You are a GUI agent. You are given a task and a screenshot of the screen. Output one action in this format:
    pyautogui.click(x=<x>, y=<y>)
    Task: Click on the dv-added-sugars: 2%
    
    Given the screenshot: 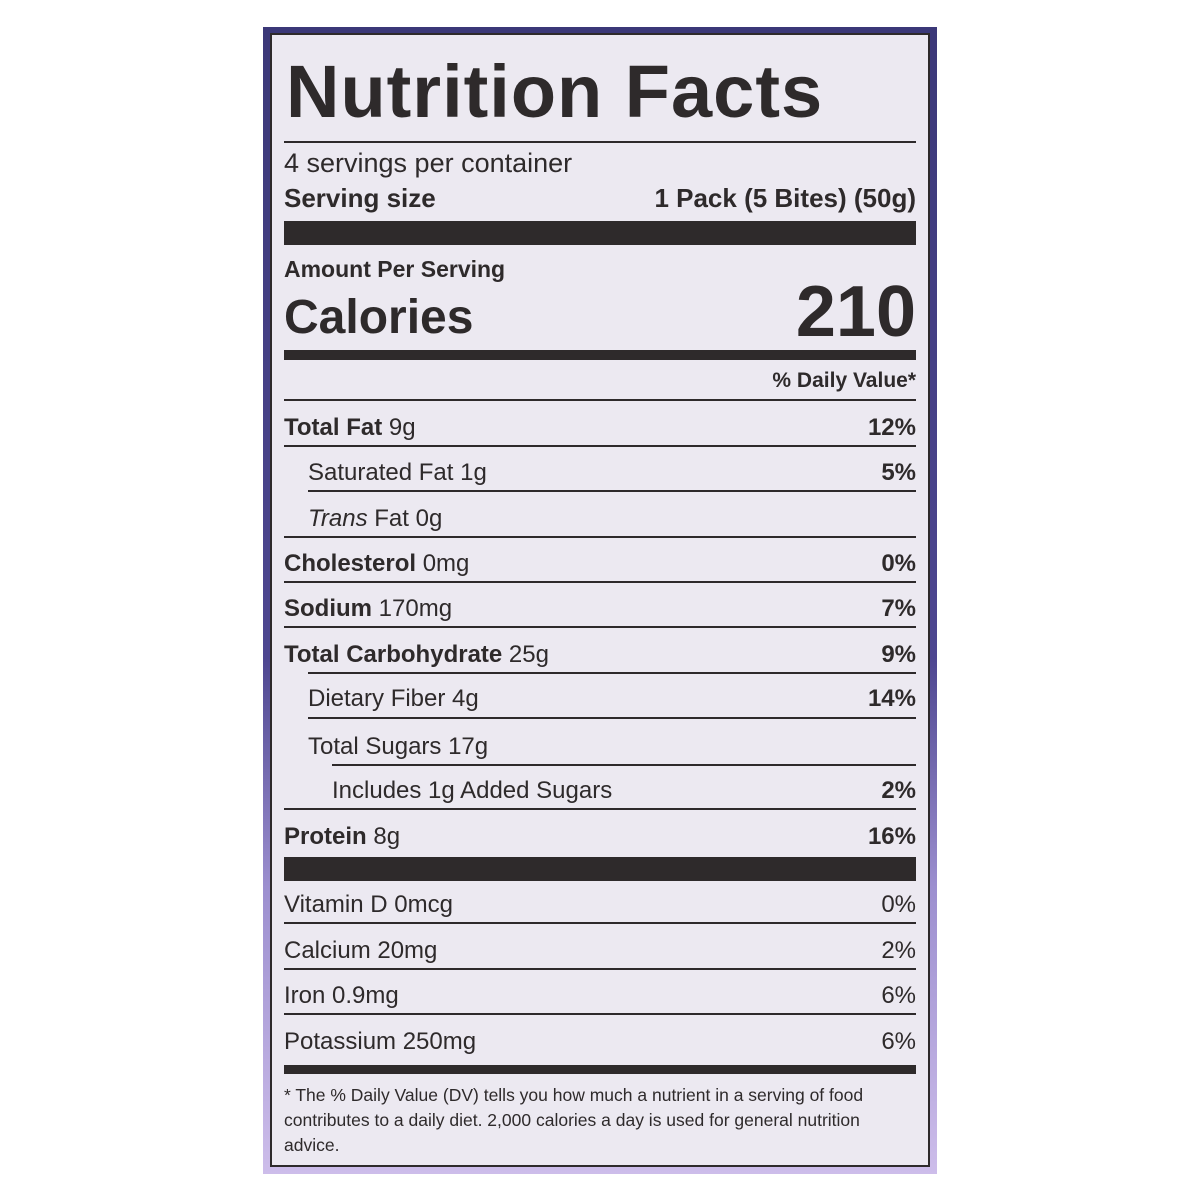 What is the action you would take?
    pyautogui.click(x=898, y=790)
    